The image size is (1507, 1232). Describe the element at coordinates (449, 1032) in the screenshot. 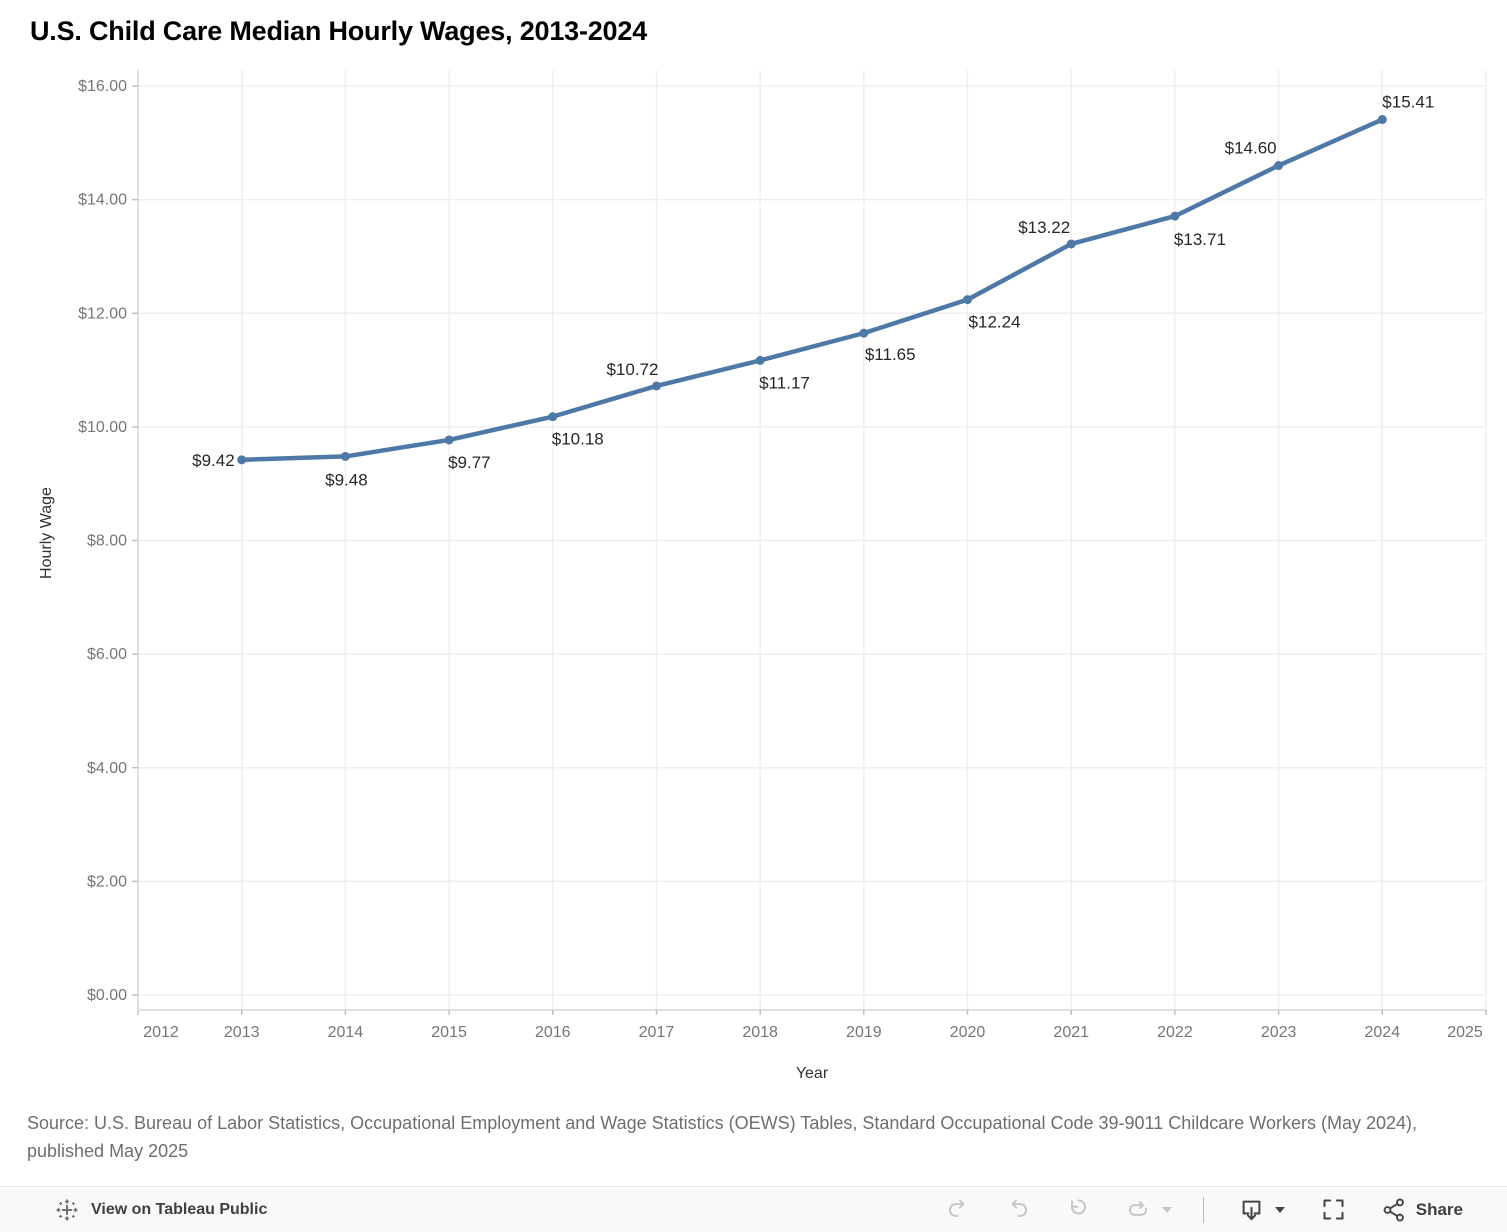

I see `x-axis-tick-label: 2015` at that location.